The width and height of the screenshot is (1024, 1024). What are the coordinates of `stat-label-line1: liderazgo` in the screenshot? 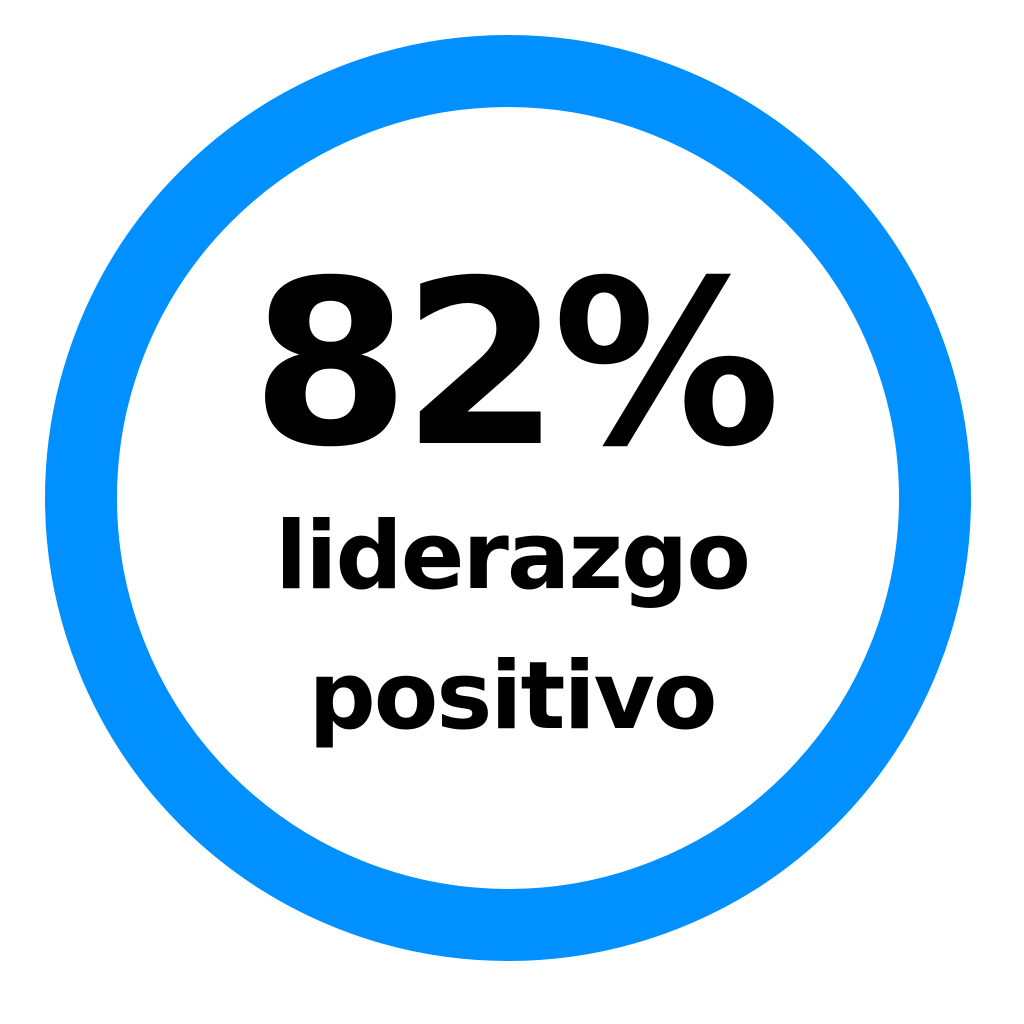 It's located at (513, 556).